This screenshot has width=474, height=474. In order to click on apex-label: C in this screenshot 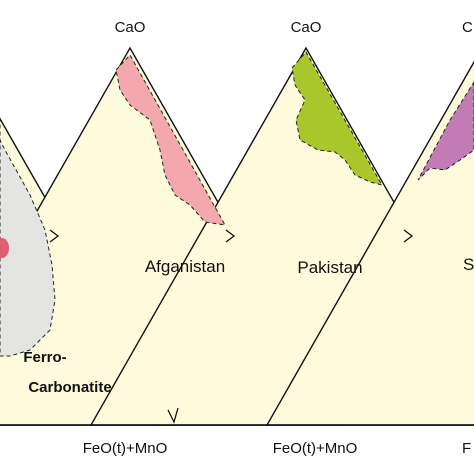, I will do `click(467, 27)`.